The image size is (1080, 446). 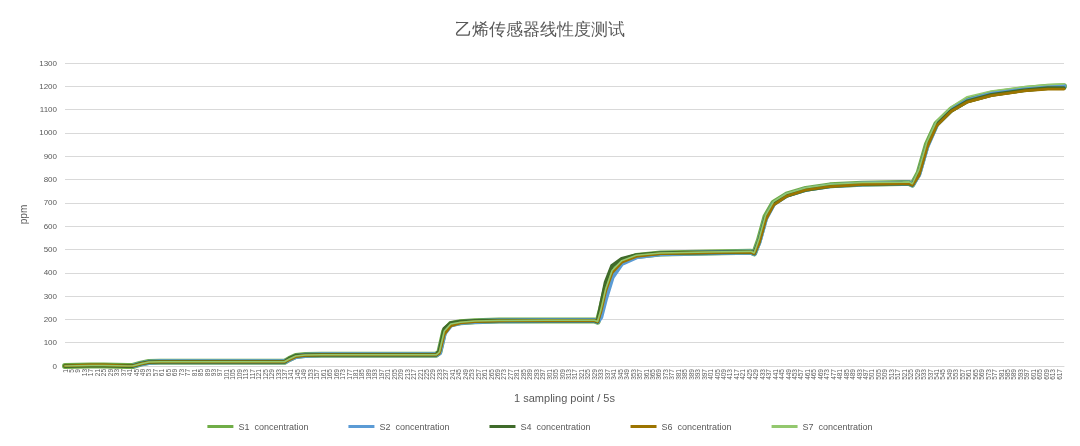 What do you see at coordinates (50, 156) in the screenshot?
I see `y-tick-label: 900` at bounding box center [50, 156].